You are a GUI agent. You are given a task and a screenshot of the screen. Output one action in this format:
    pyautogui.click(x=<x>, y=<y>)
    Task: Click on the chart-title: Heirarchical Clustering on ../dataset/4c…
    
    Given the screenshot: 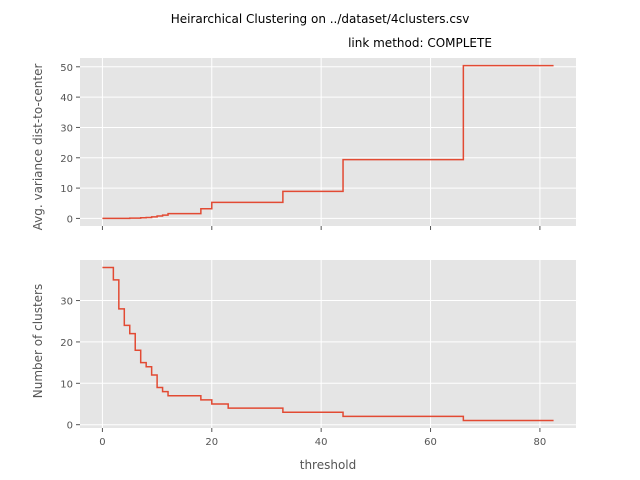 What is the action you would take?
    pyautogui.click(x=320, y=19)
    